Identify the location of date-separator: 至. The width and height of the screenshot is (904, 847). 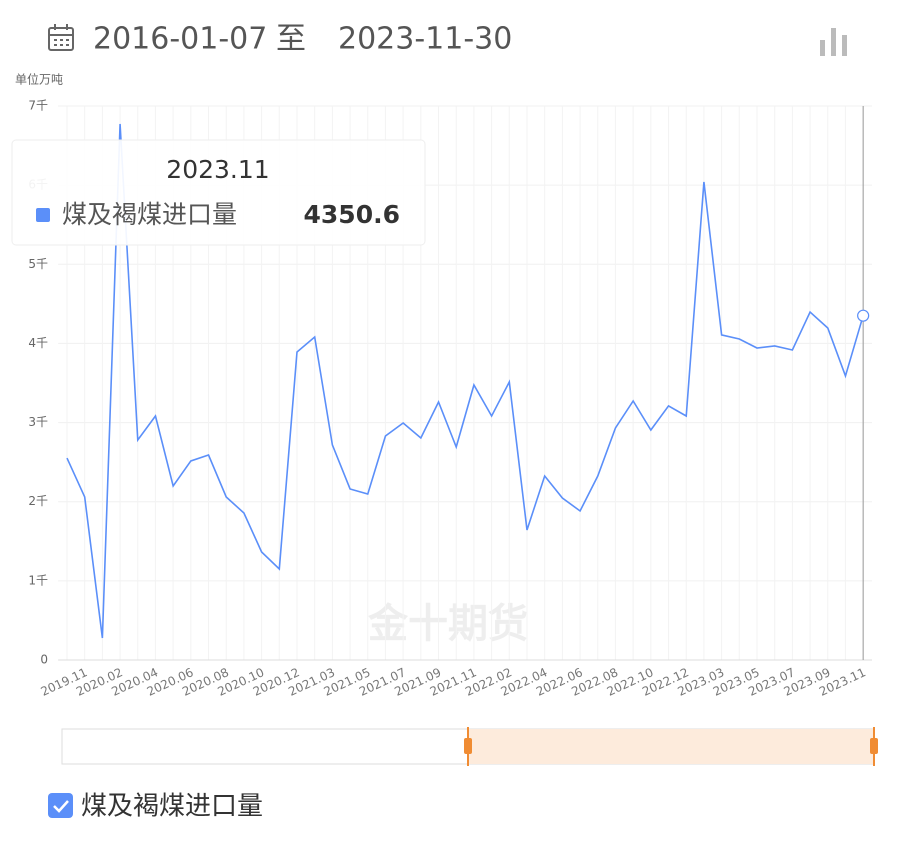
(291, 39).